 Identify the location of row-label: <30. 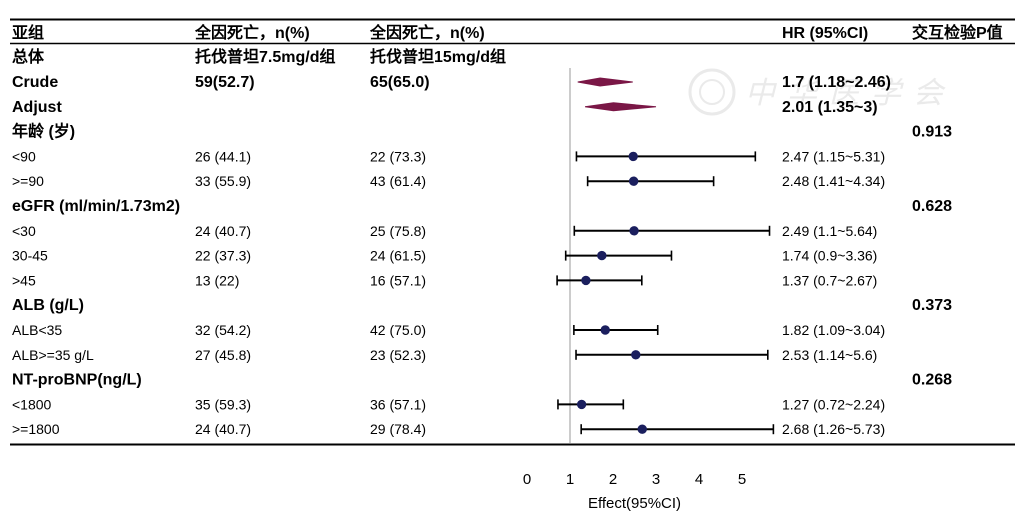
(24, 231).